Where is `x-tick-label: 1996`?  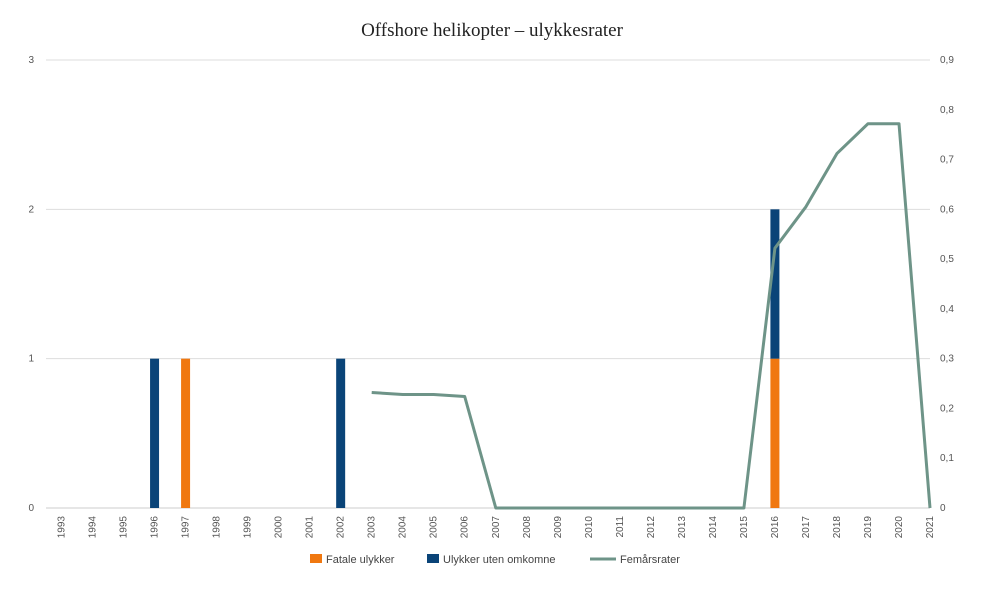 x-tick-label: 1996 is located at coordinates (155, 527).